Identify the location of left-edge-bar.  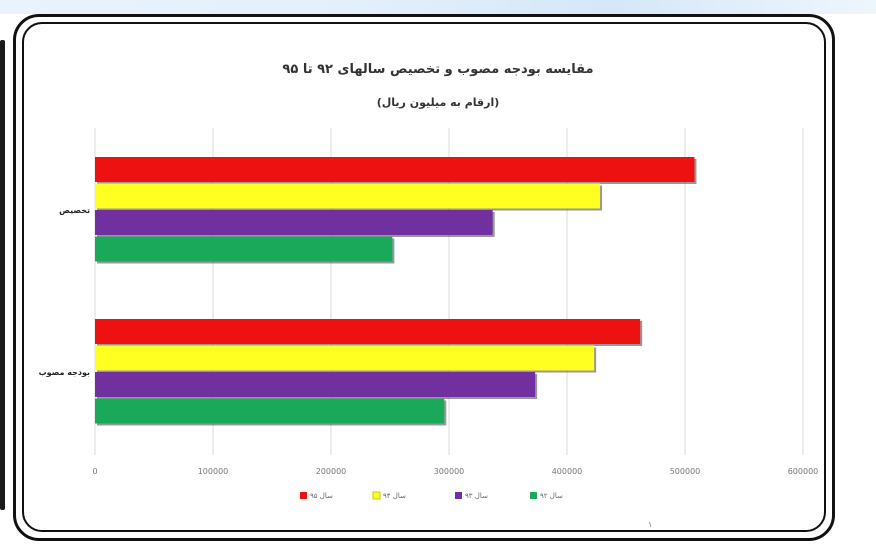
(2, 275).